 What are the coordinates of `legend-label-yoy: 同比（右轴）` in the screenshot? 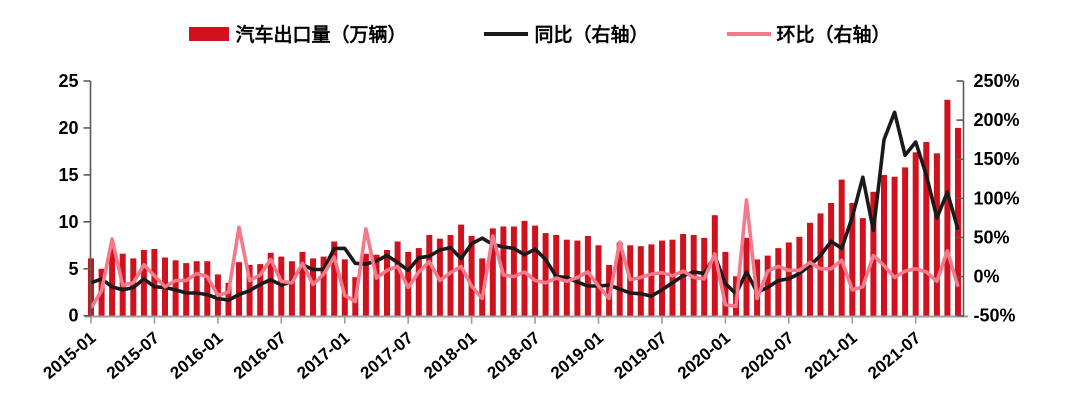 It's located at (591, 35).